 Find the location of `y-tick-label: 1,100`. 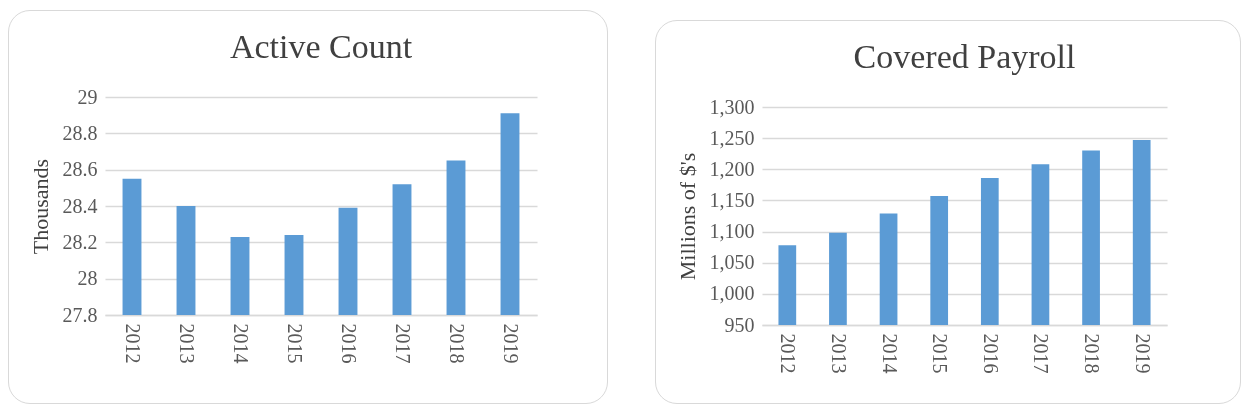

y-tick-label: 1,100 is located at coordinates (732, 231).